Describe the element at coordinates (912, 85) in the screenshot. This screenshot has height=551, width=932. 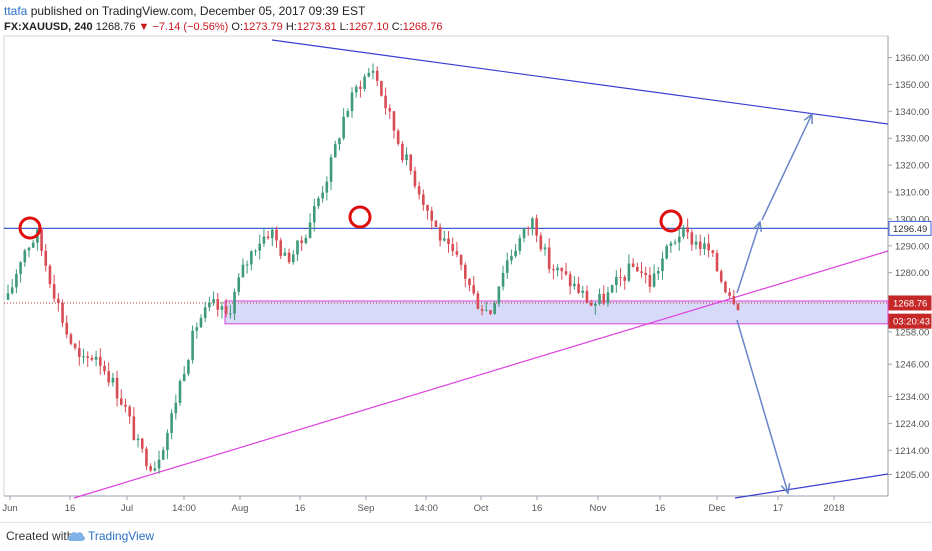
I see `price-tick-label: 1350.00` at that location.